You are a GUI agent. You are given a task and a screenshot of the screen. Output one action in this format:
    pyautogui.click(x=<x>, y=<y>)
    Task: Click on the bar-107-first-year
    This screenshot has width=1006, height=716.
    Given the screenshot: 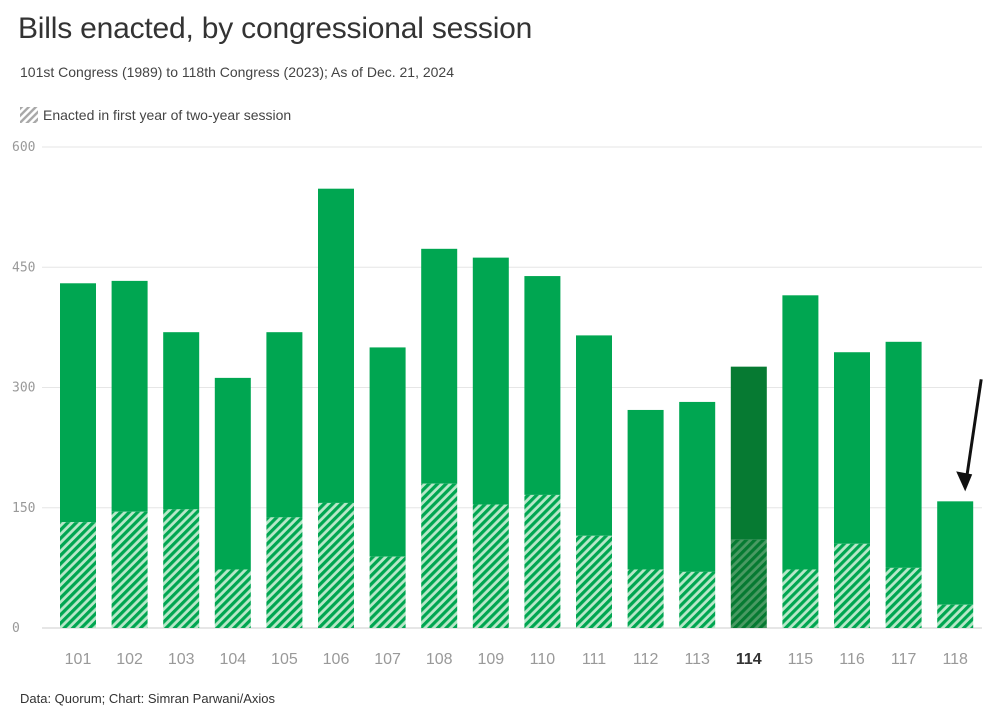 What is the action you would take?
    pyautogui.click(x=387, y=592)
    